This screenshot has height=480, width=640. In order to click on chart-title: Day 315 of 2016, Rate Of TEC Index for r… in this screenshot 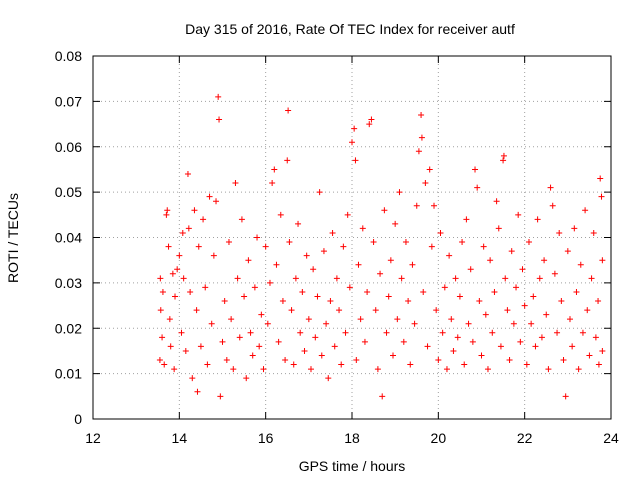, I will do `click(350, 29)`.